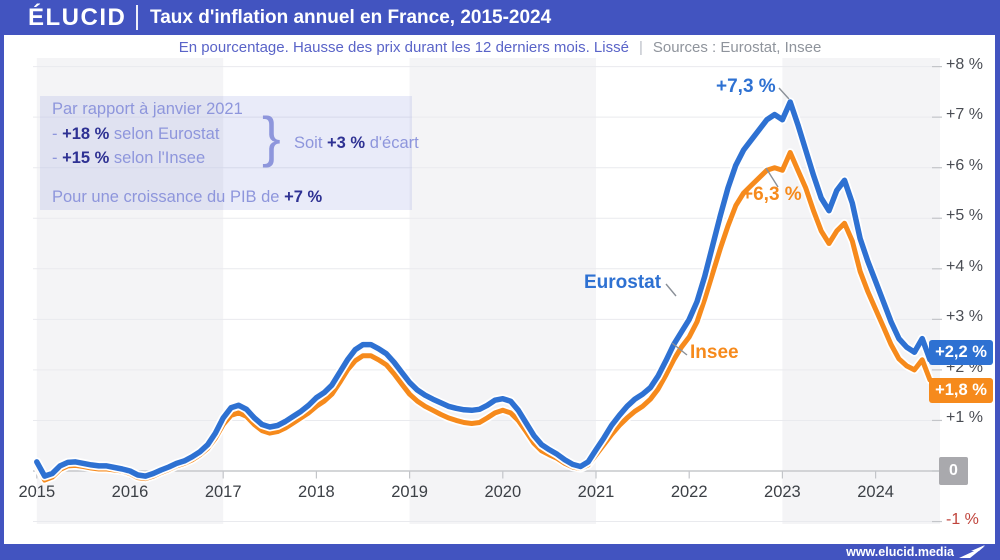  I want to click on eurostat-series-label: Eurostat, so click(623, 282).